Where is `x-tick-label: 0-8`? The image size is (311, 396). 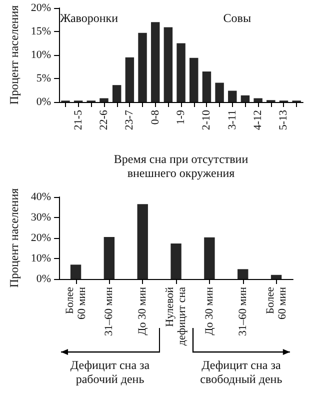
x-tick-label: 0-8 is located at coordinates (155, 117).